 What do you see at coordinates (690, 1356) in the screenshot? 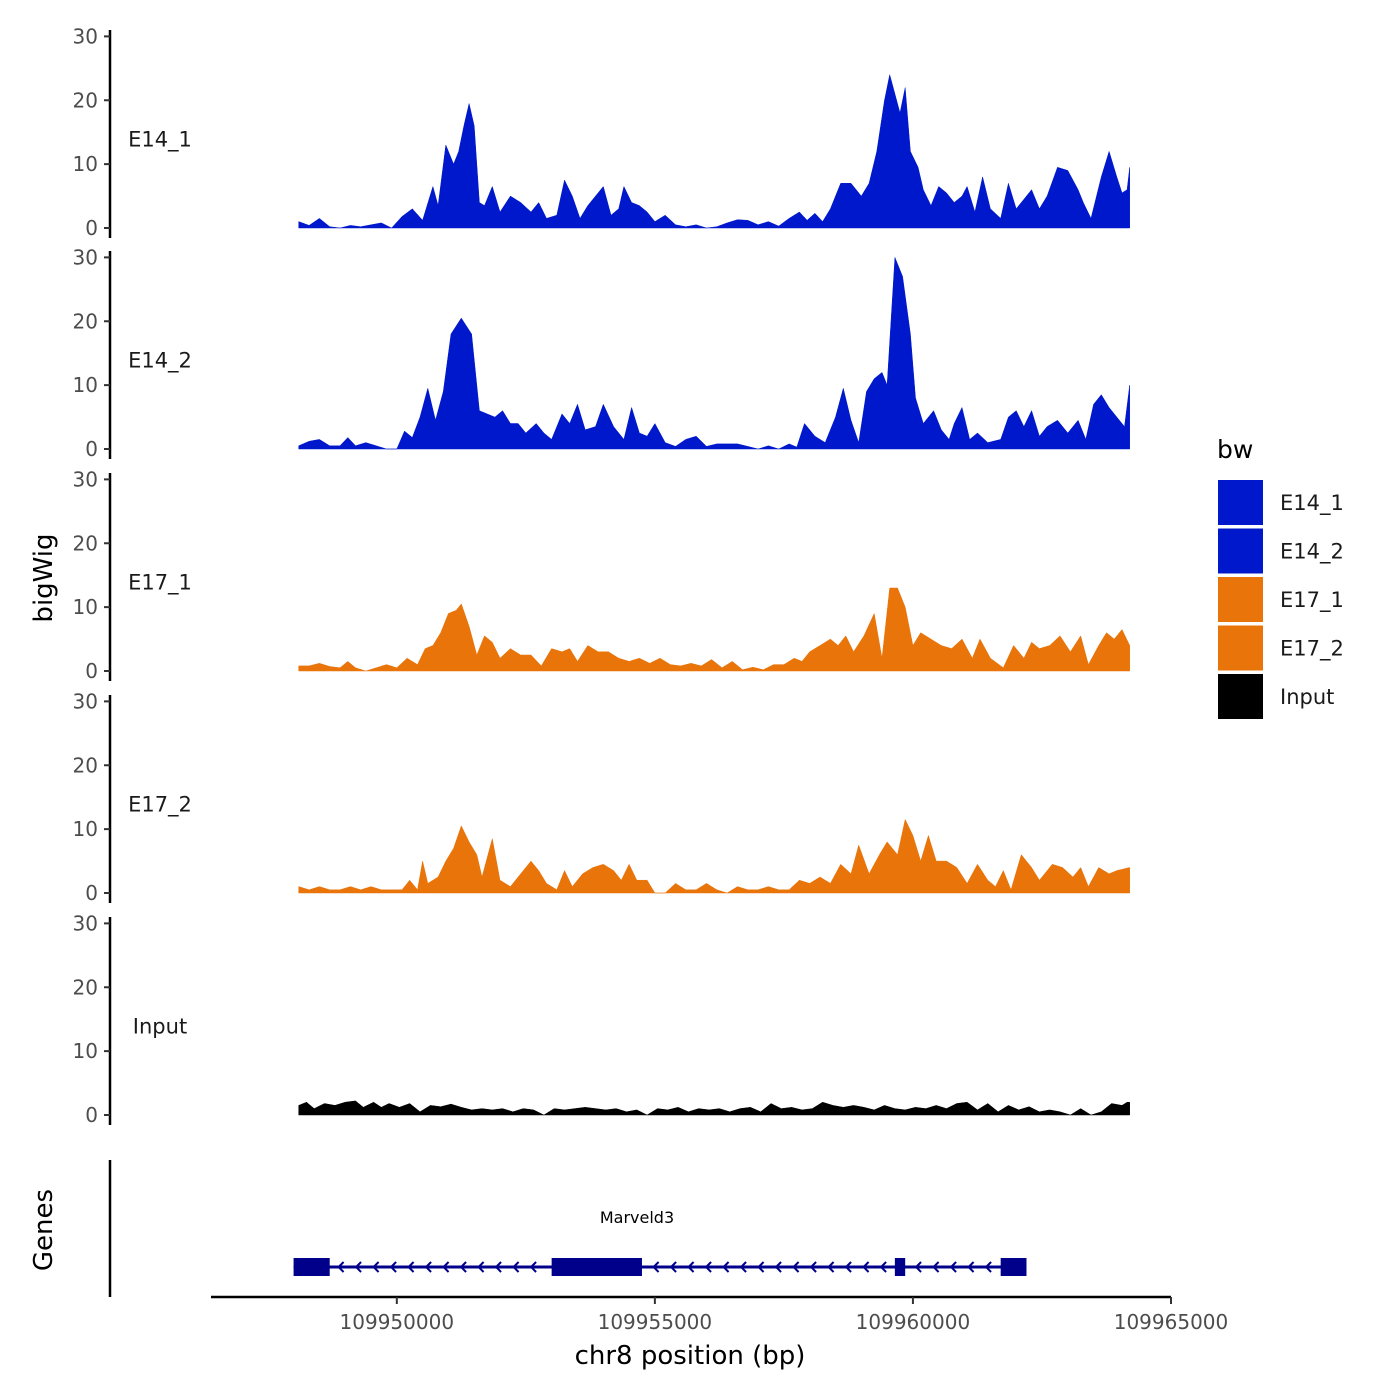
I see `x-axis-title: chr8 position (bp)` at bounding box center [690, 1356].